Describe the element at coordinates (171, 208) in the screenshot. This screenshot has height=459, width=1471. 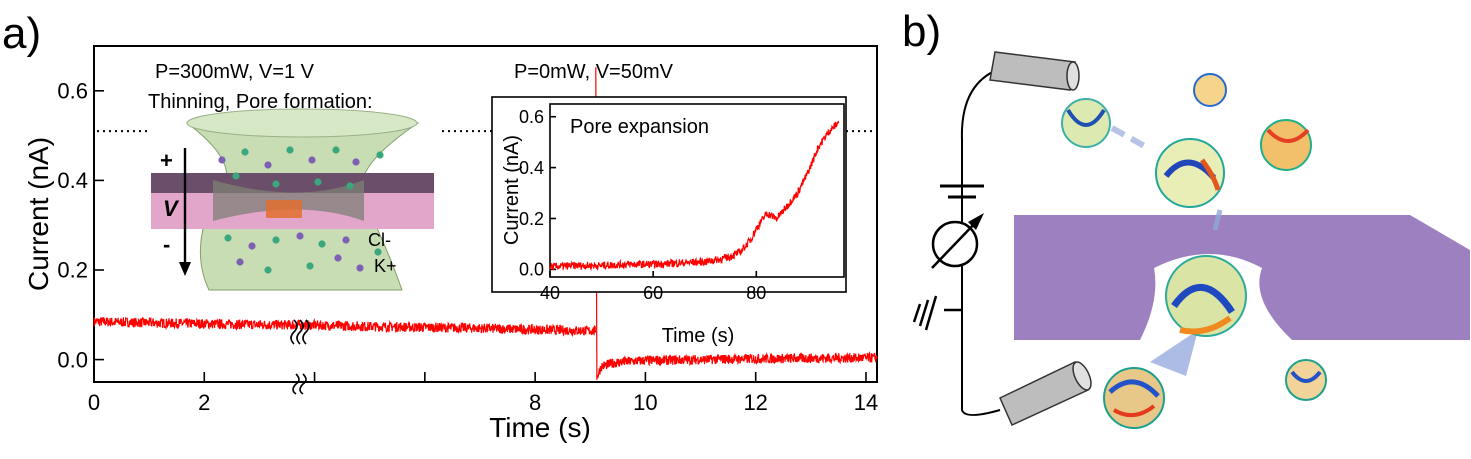
I see `schematic-voltage-label: V` at that location.